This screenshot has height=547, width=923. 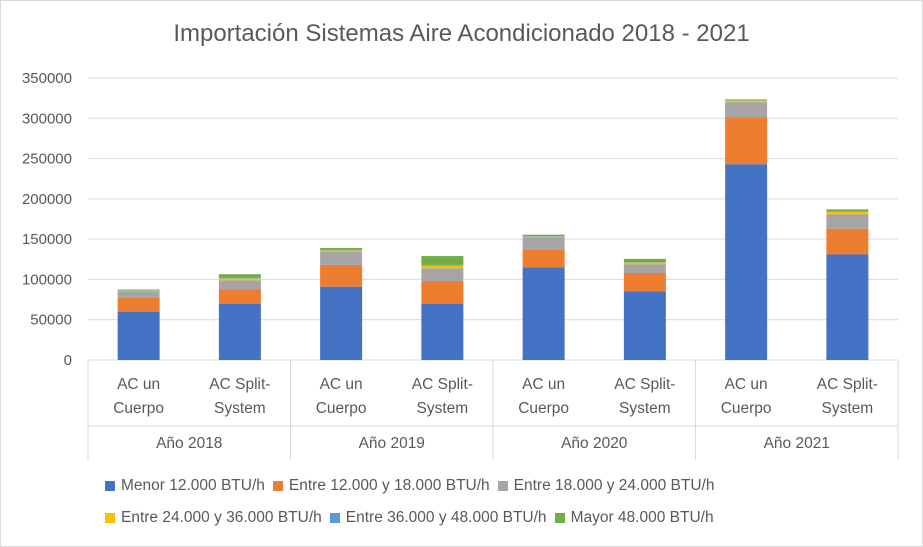 I want to click on legend-item-18000-24000: Entre 18.000 y 24.000 BTU/h, so click(x=606, y=486).